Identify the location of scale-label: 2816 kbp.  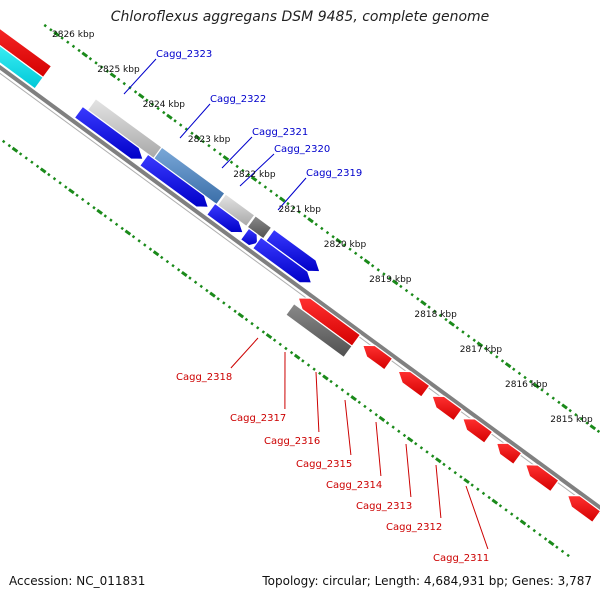
(526, 385).